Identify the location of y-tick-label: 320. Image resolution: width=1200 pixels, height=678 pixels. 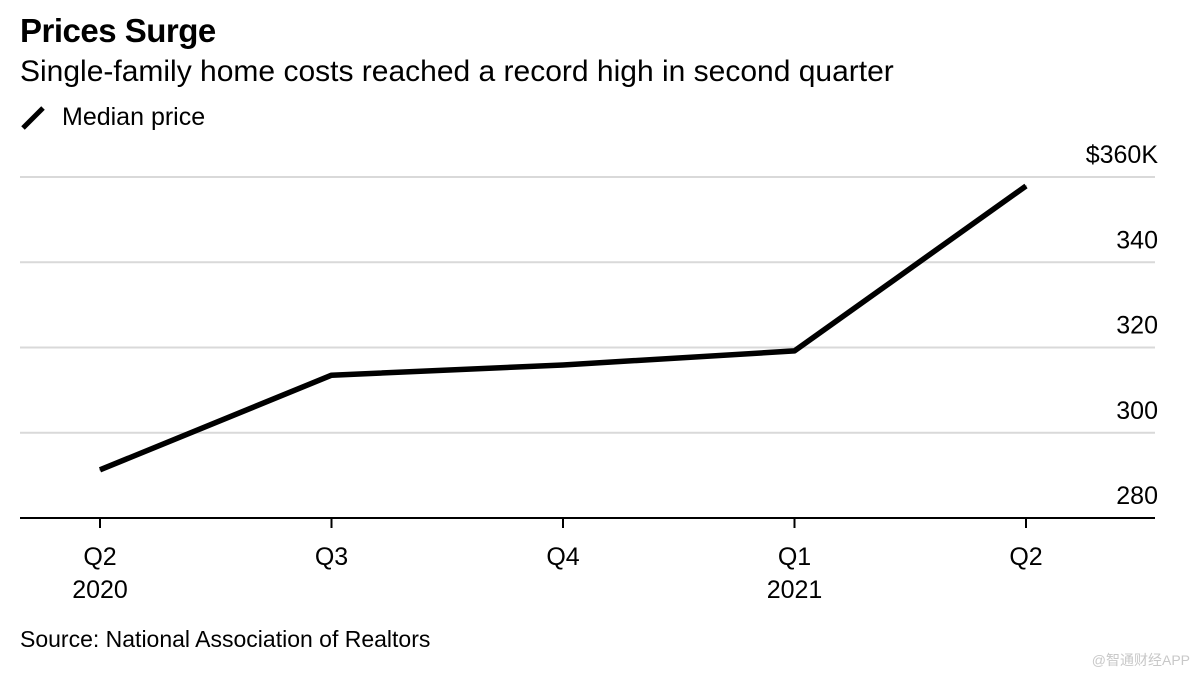
(1137, 326).